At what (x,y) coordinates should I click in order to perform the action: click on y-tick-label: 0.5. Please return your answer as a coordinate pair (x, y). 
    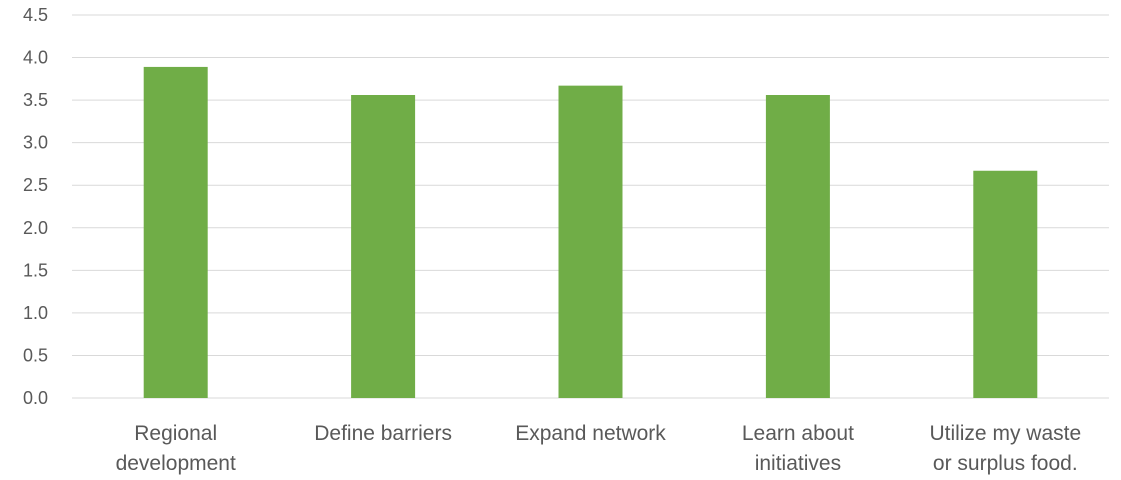
    Looking at the image, I should click on (35, 355).